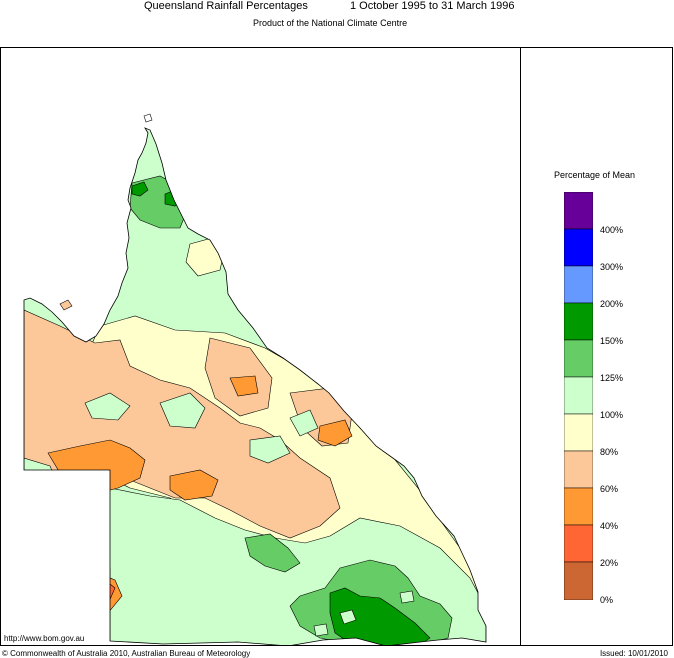 The image size is (674, 658). I want to click on legend-label-100: 100%, so click(612, 415).